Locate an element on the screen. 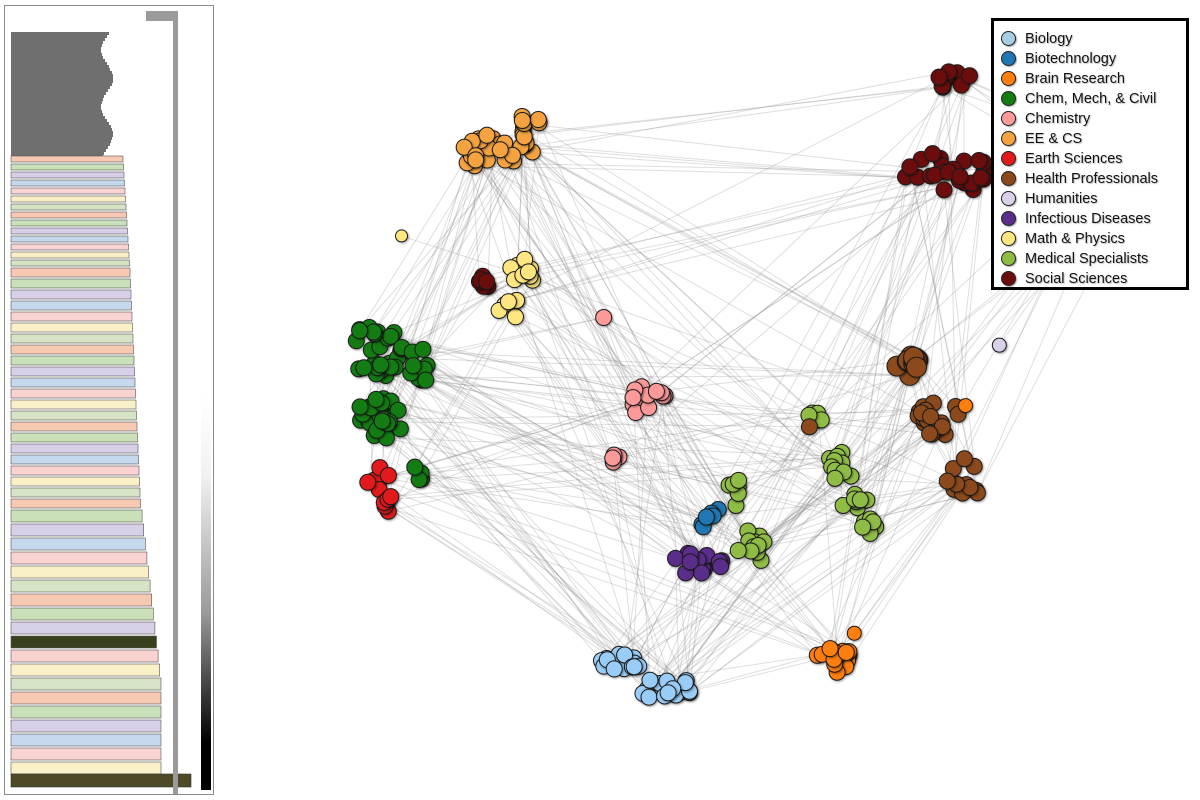  threshold-slider-handle is located at coordinates (162, 16).